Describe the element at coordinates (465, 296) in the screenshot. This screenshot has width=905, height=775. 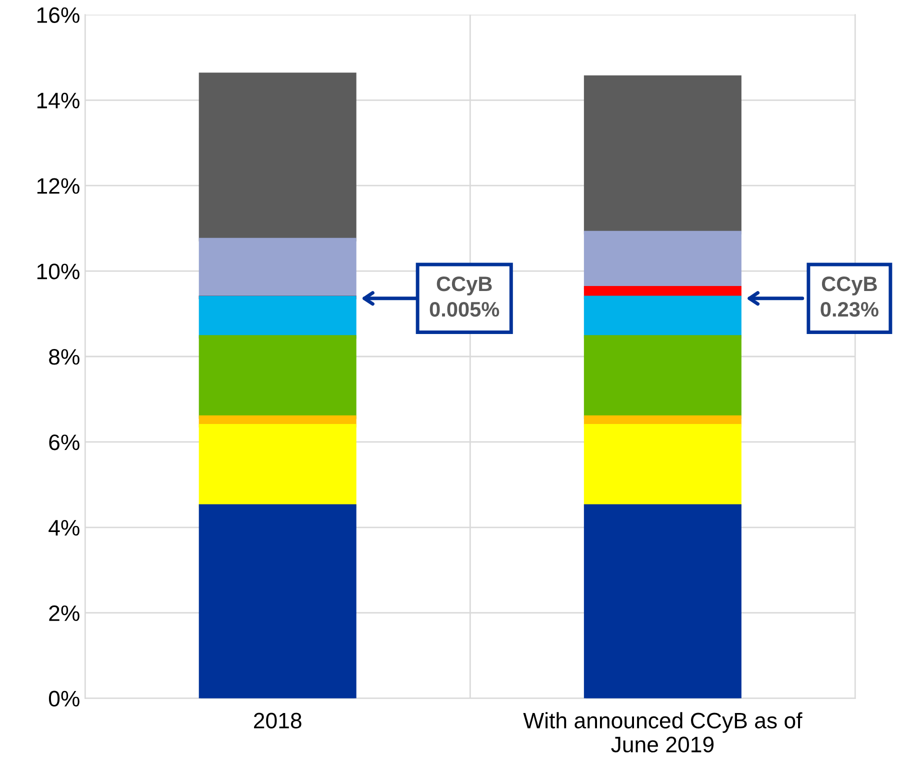
I see `annotation: CCyB 0.005%` at that location.